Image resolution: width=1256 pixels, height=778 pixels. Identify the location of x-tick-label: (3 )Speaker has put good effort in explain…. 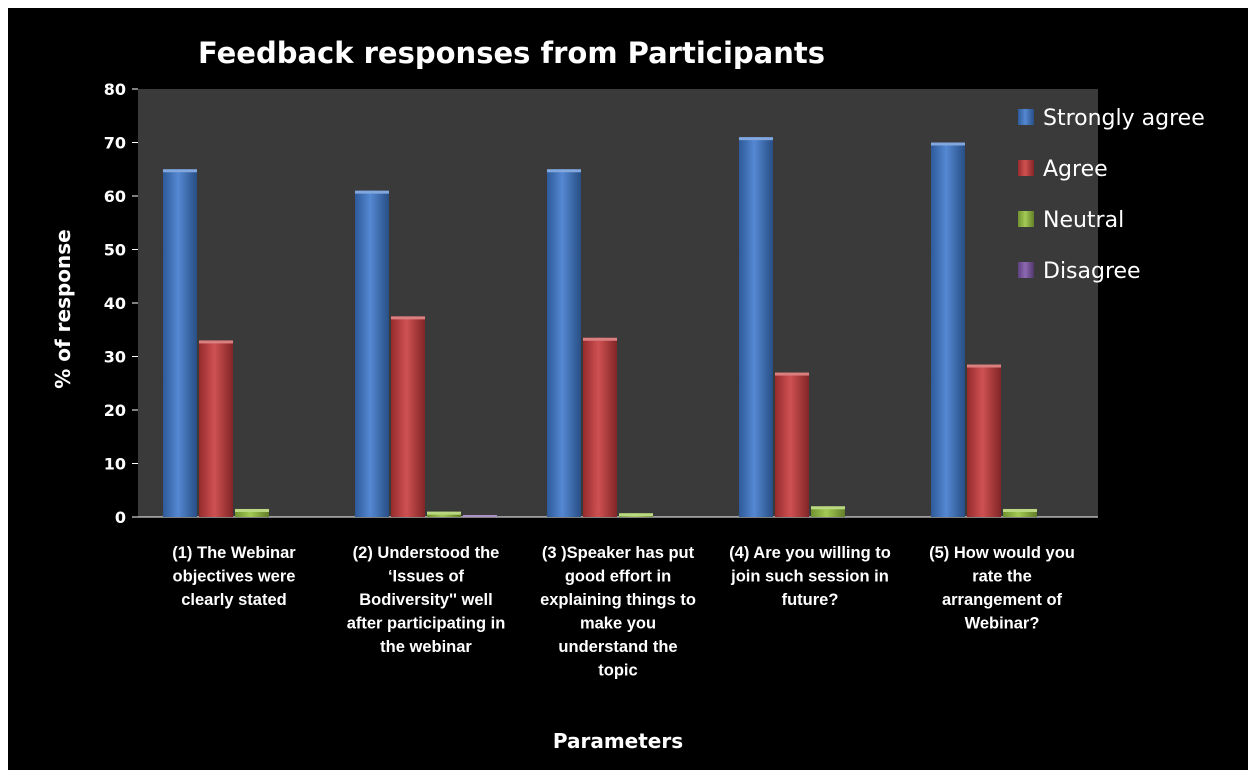
(618, 612).